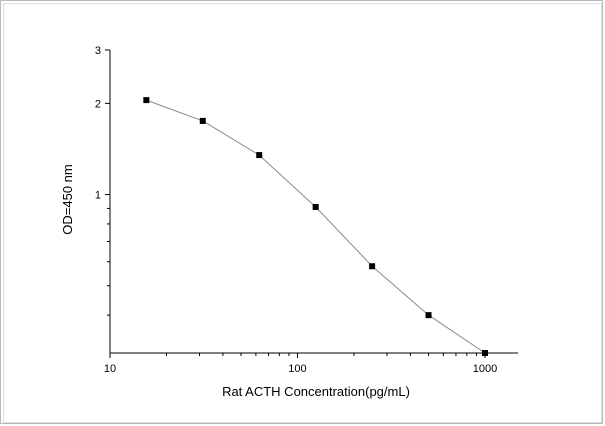  Describe the element at coordinates (102, 180) in the screenshot. I see `y-ticks: 1 2 3` at that location.